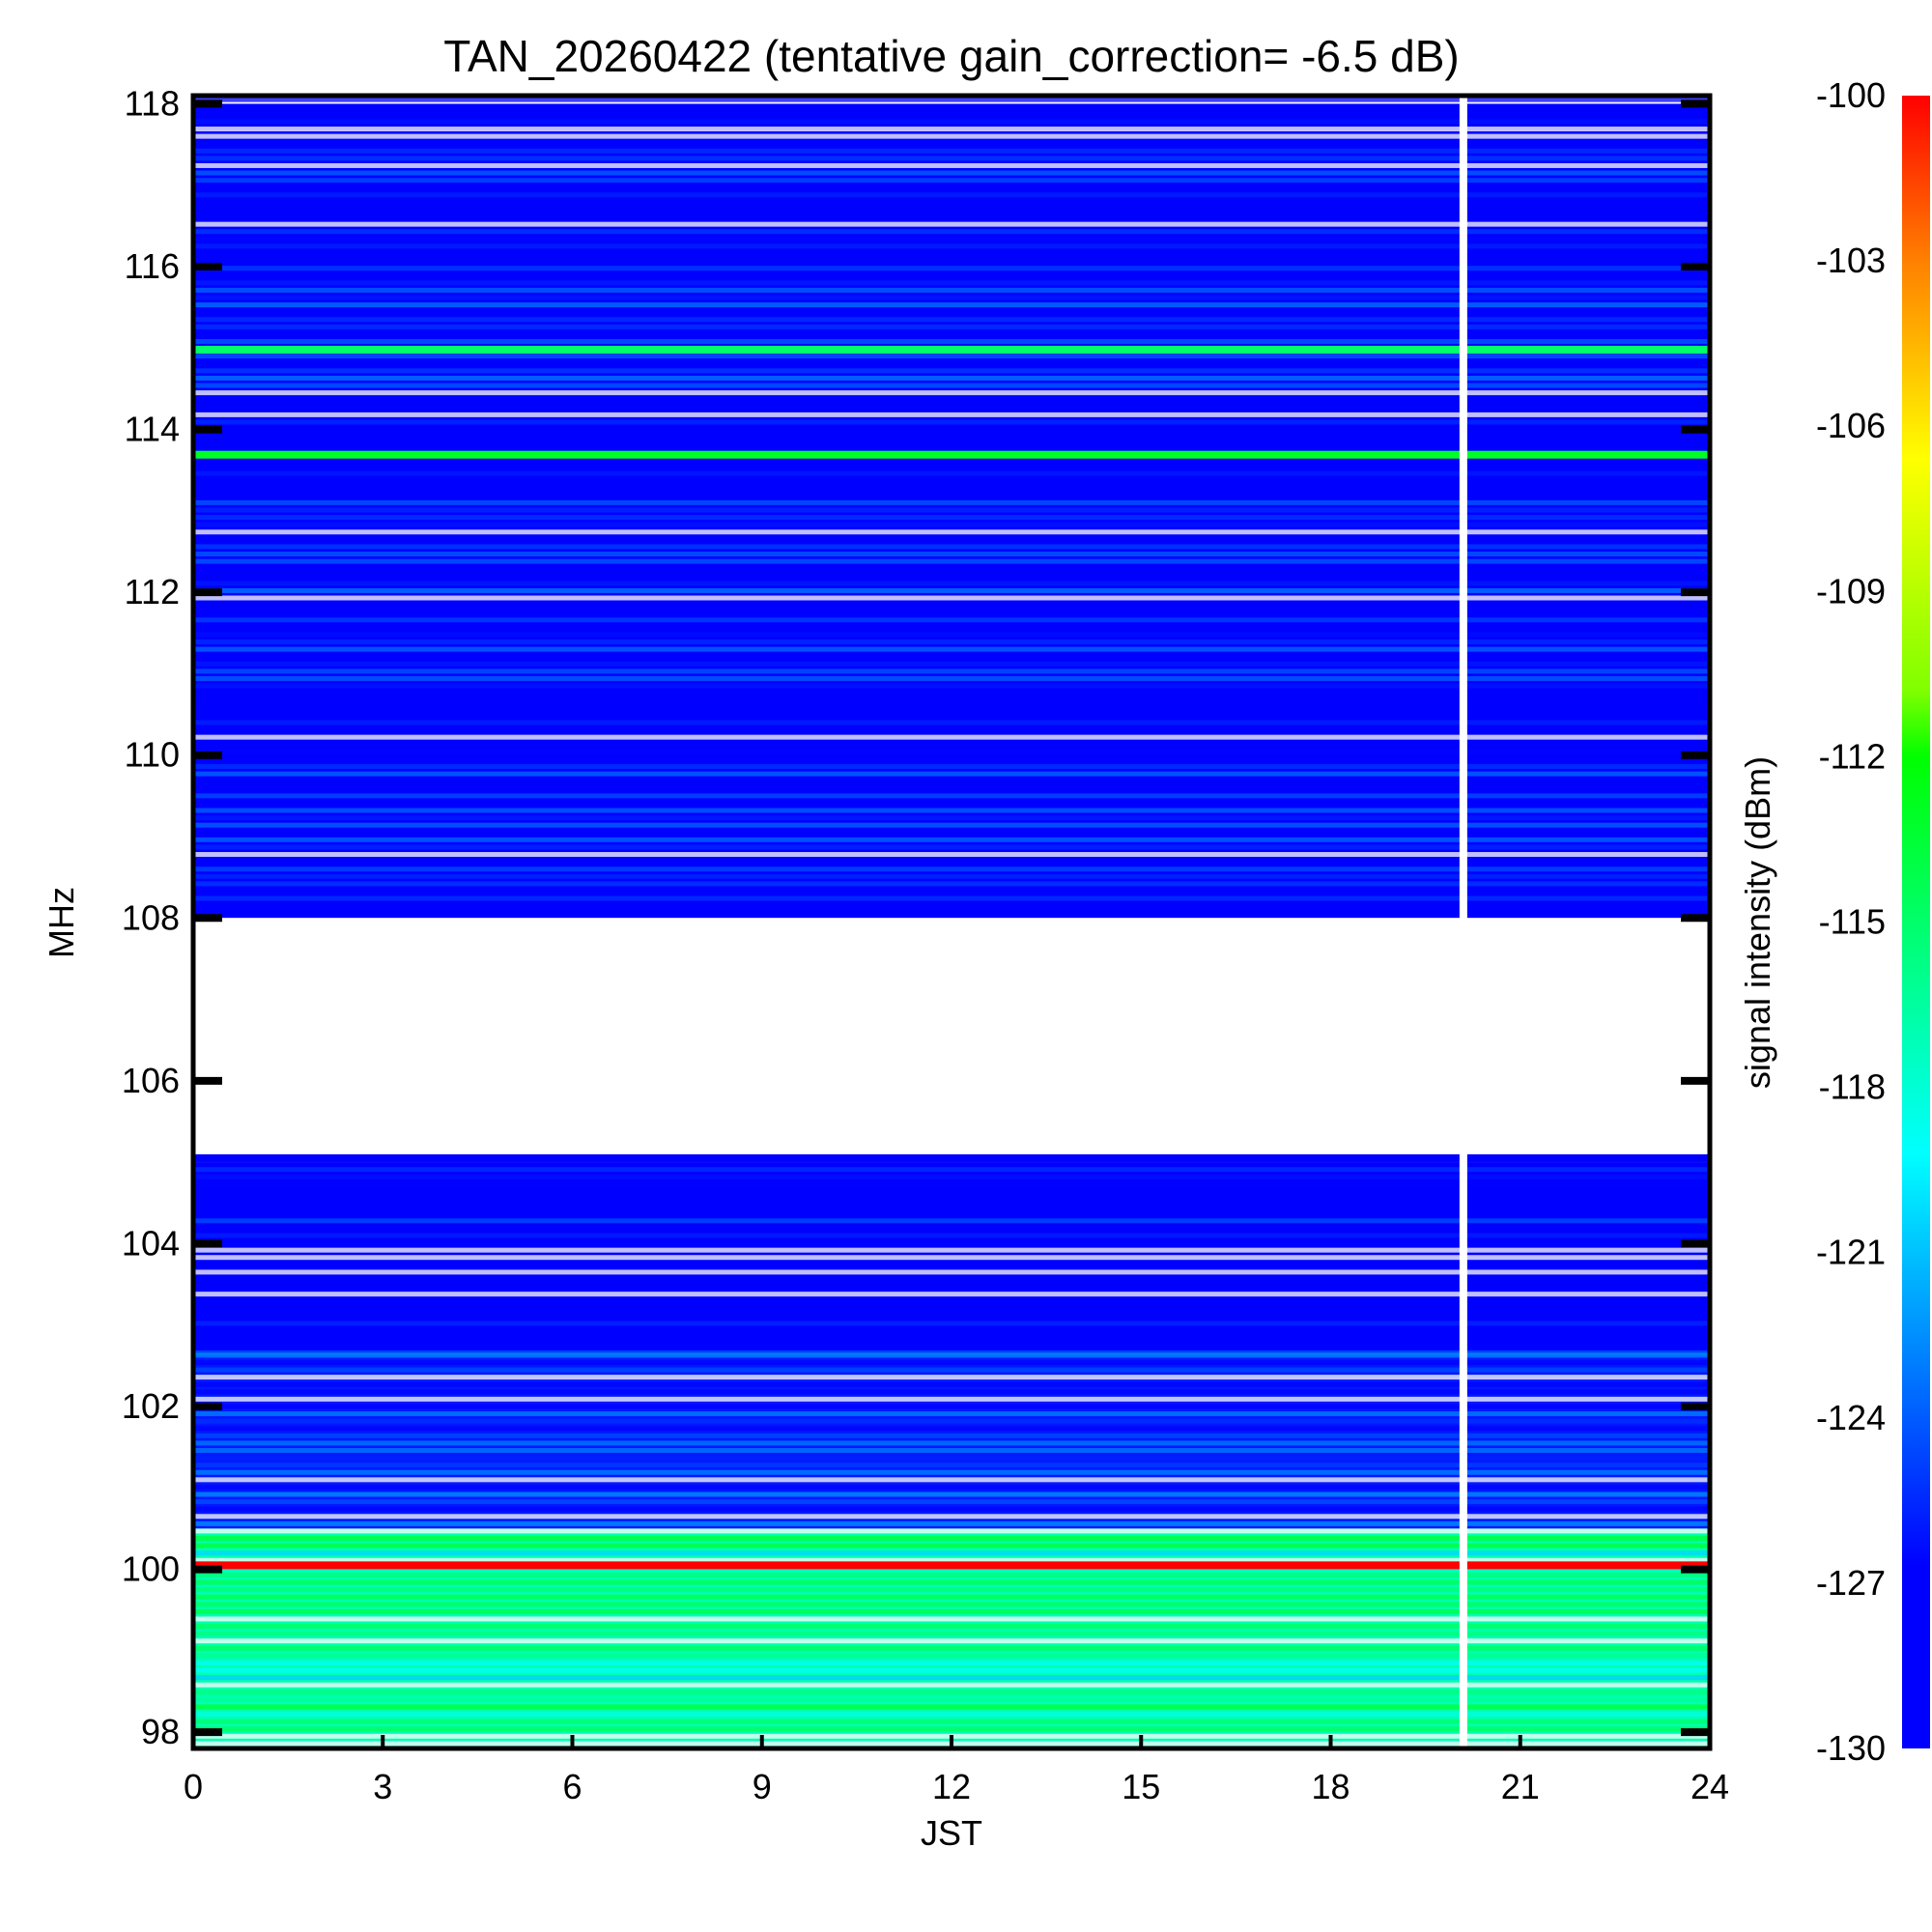 This screenshot has height=1932, width=1932. What do you see at coordinates (1851, 1252) in the screenshot?
I see `colorbar-tick-label: -121` at bounding box center [1851, 1252].